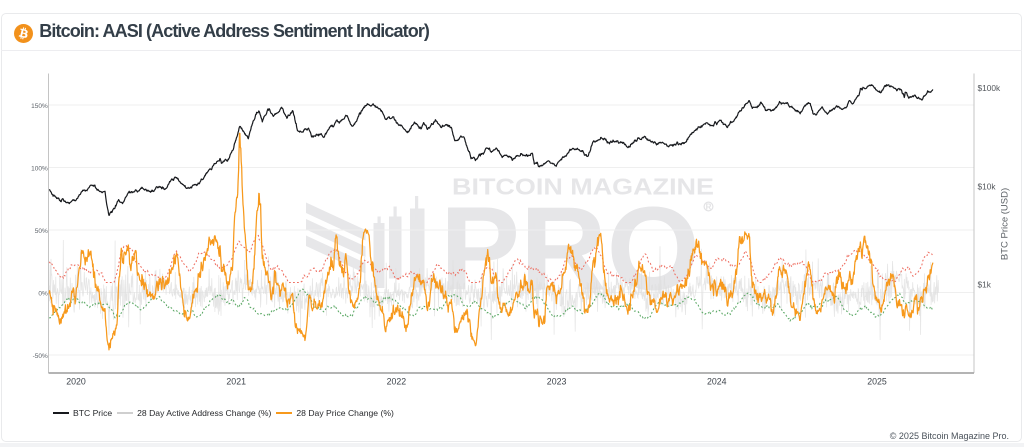 This screenshot has height=447, width=1024. Describe the element at coordinates (236, 382) in the screenshot. I see `svg-text: 2021` at that location.